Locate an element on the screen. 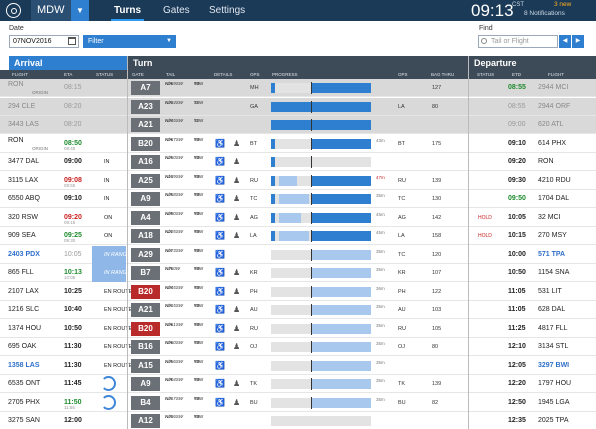  col-dep-flight: FLIGHT is located at coordinates (556, 74).